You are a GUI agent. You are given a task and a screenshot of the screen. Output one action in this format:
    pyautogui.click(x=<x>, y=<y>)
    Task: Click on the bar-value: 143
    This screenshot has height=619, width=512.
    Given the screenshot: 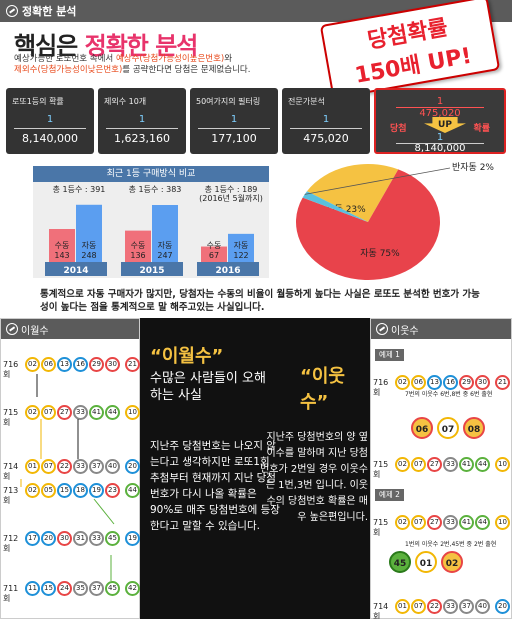 What is the action you would take?
    pyautogui.click(x=61, y=255)
    